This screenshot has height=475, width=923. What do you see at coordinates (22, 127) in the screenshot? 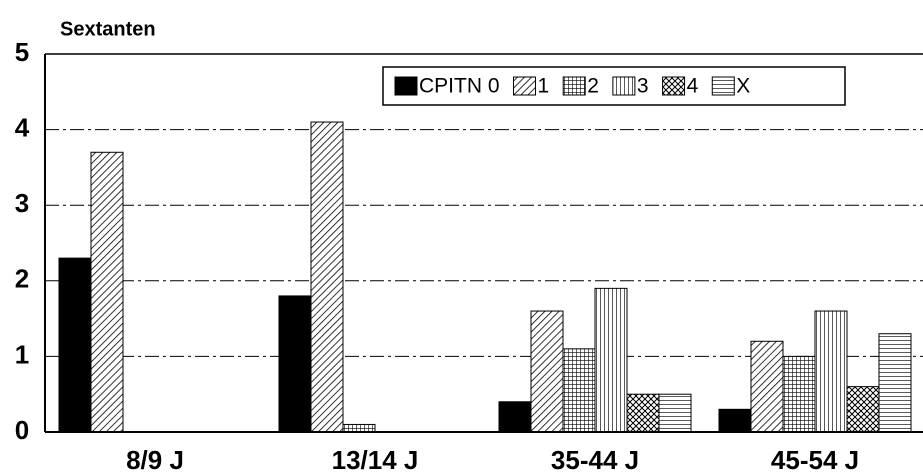
I see `y-tick-label: 4` at bounding box center [22, 127].